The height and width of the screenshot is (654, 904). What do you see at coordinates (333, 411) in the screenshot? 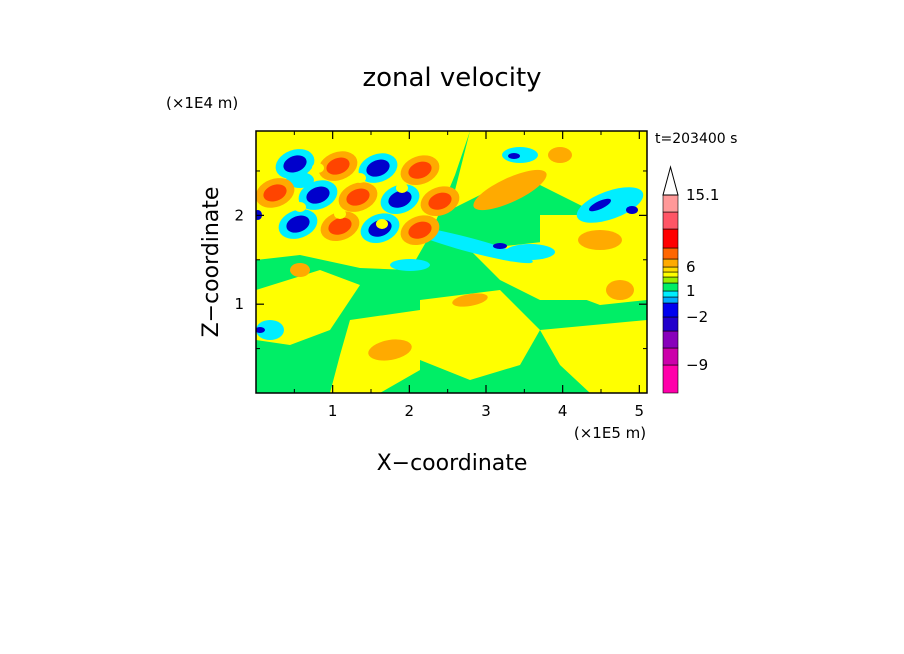
I see `x-tick-label: 1` at bounding box center [333, 411].